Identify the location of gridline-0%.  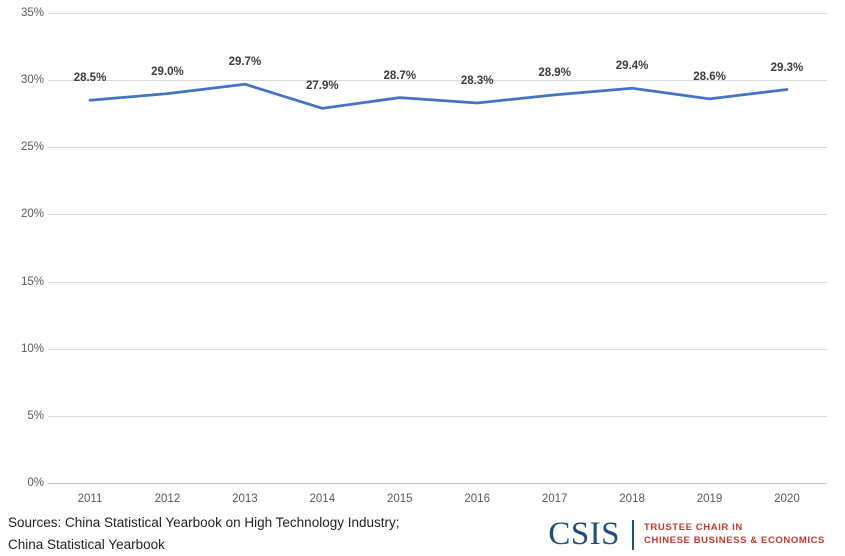
(437, 483).